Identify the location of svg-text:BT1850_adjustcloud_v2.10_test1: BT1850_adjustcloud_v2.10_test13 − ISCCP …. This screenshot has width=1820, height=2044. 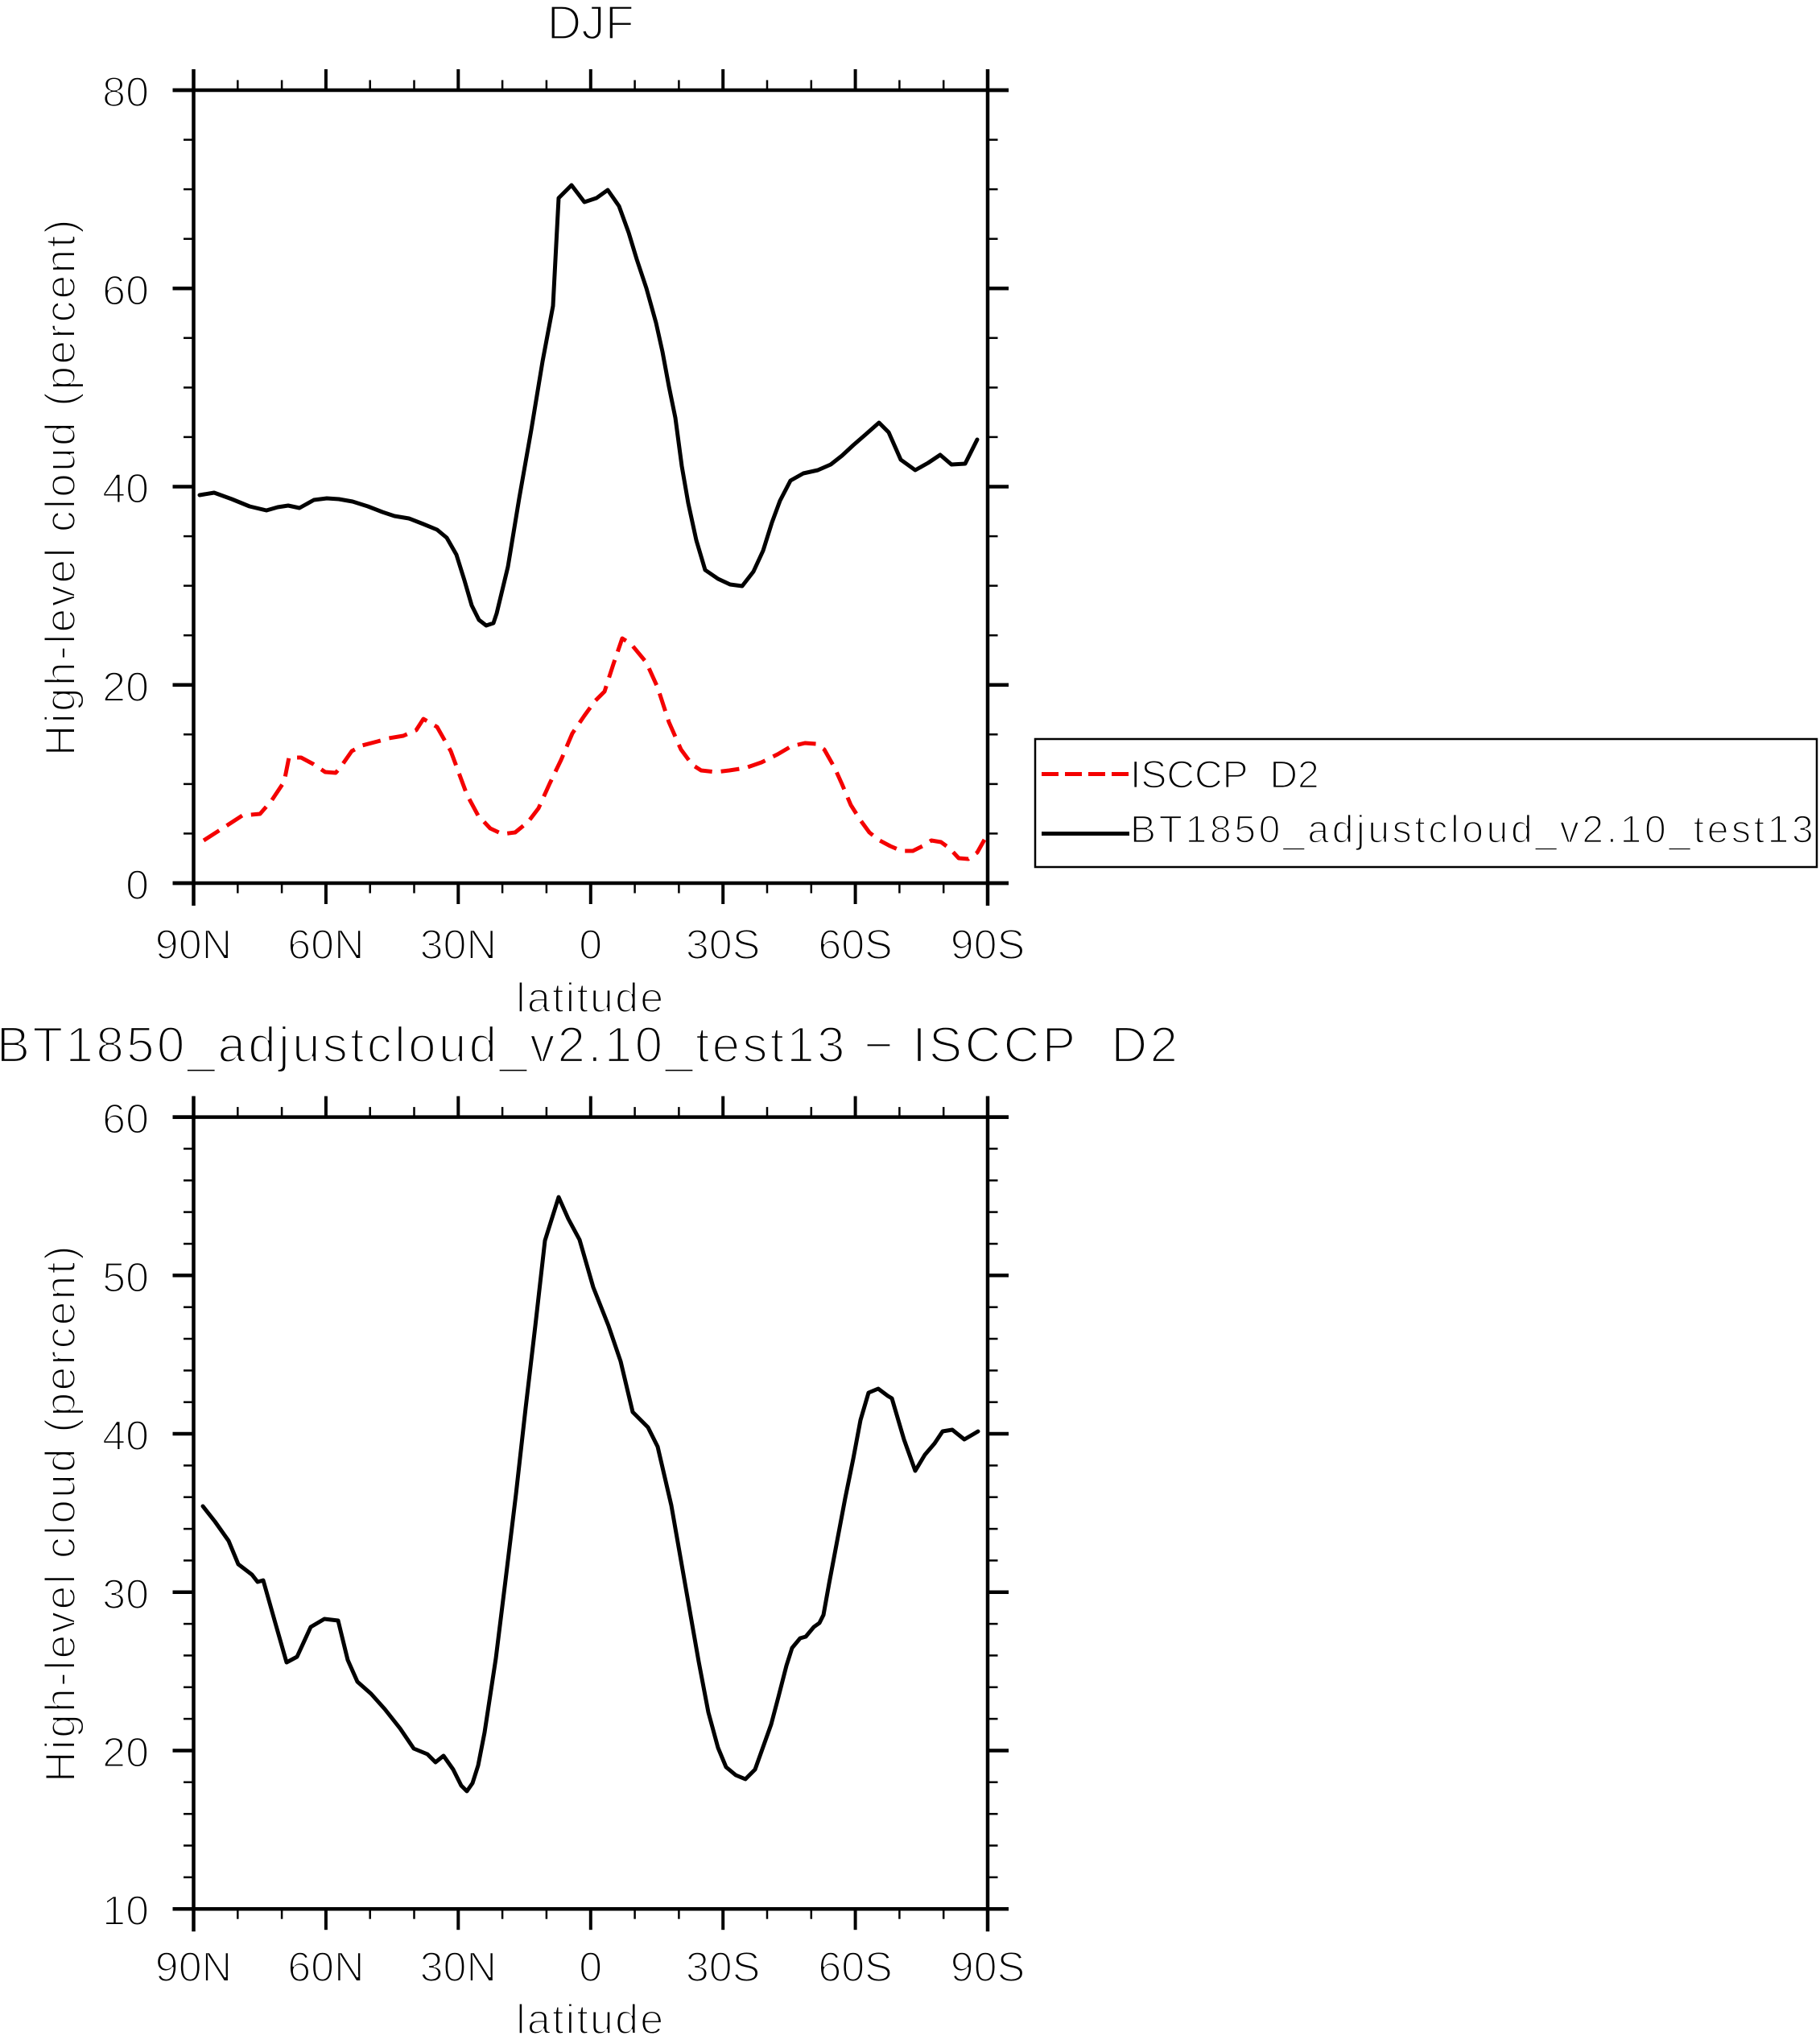
(590, 1045).